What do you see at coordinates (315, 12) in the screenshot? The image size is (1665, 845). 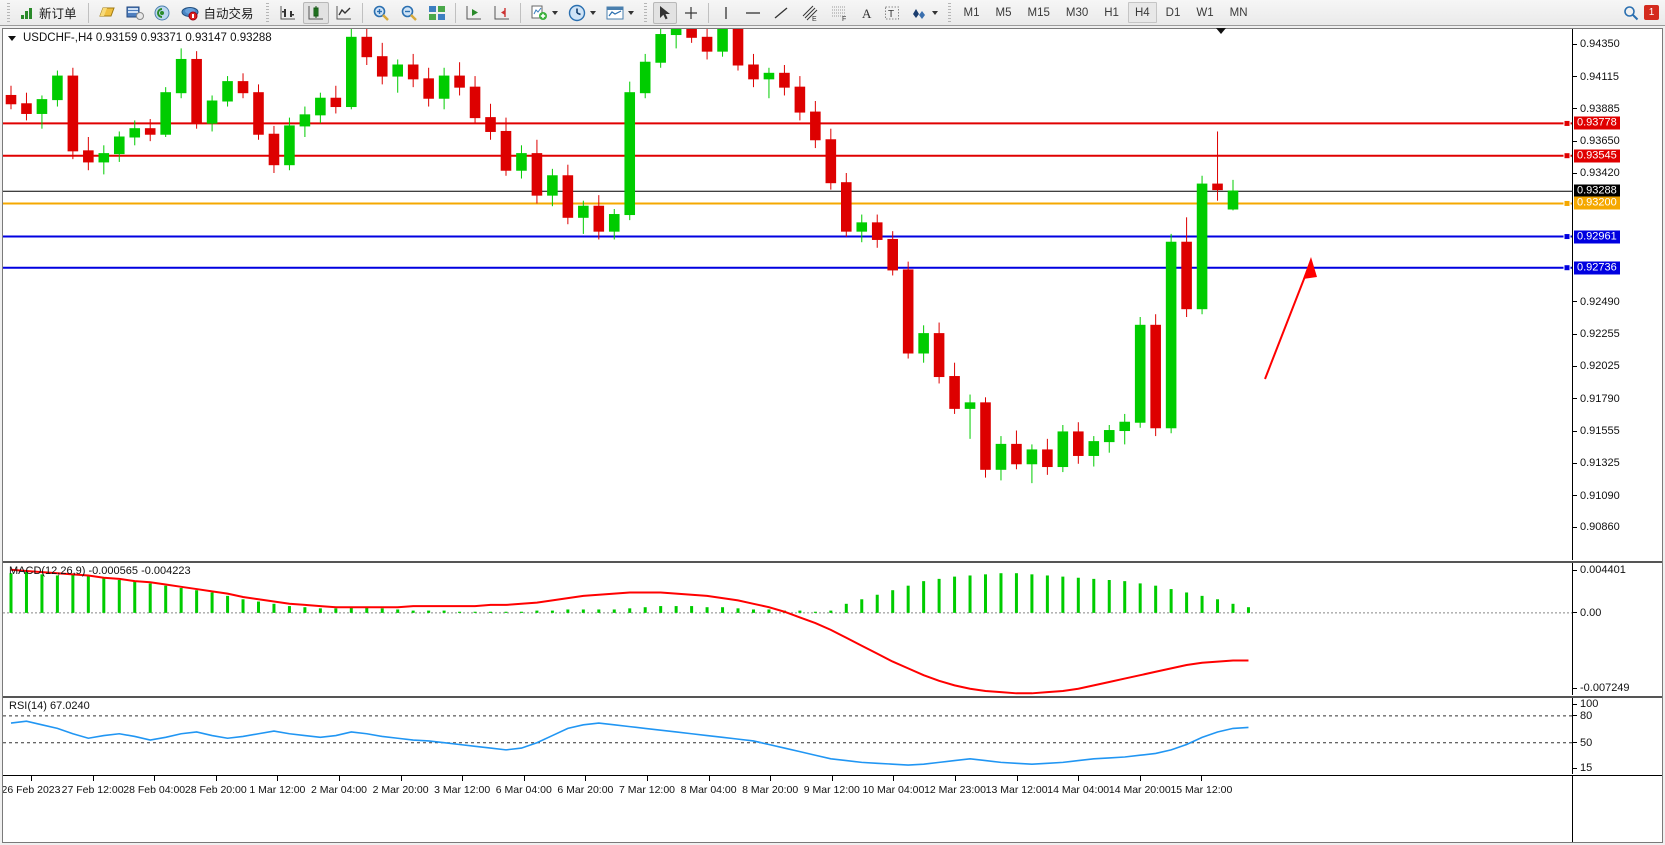 I see `candlestick-chart-icon-button` at bounding box center [315, 12].